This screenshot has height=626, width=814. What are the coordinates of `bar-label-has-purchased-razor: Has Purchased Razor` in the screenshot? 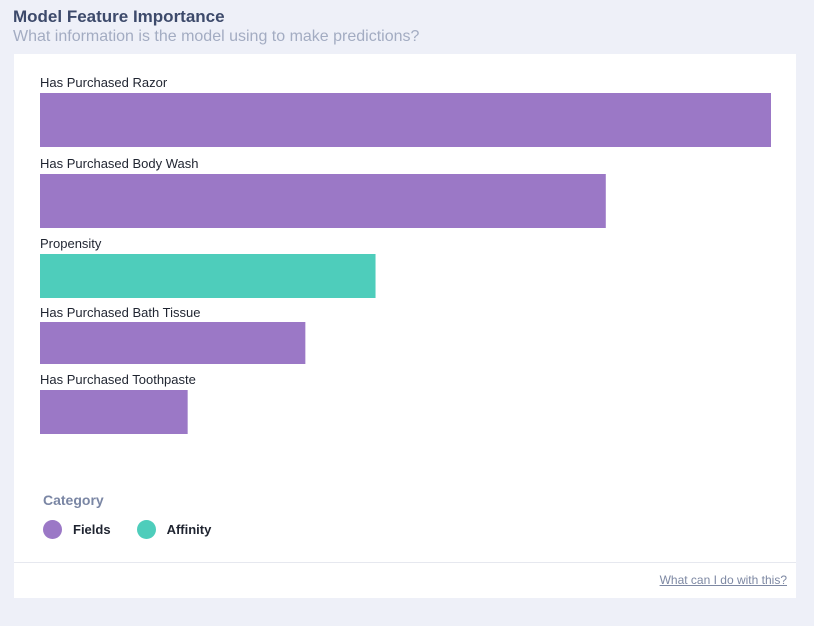 It's located at (104, 82).